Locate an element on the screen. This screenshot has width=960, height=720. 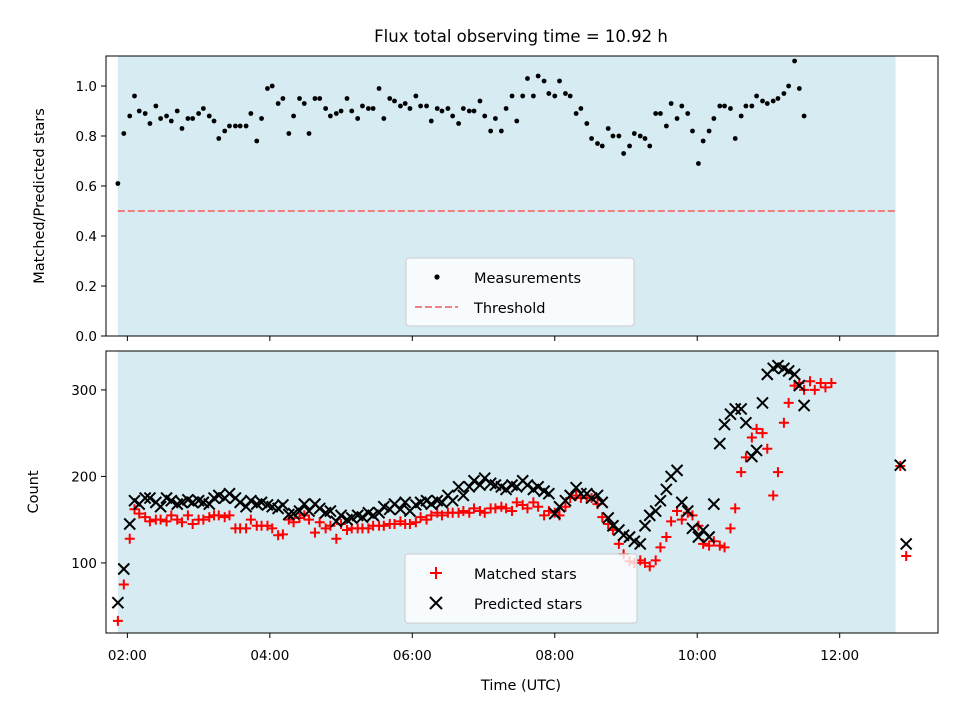
y-tick-label: 0.0 is located at coordinates (86, 337).